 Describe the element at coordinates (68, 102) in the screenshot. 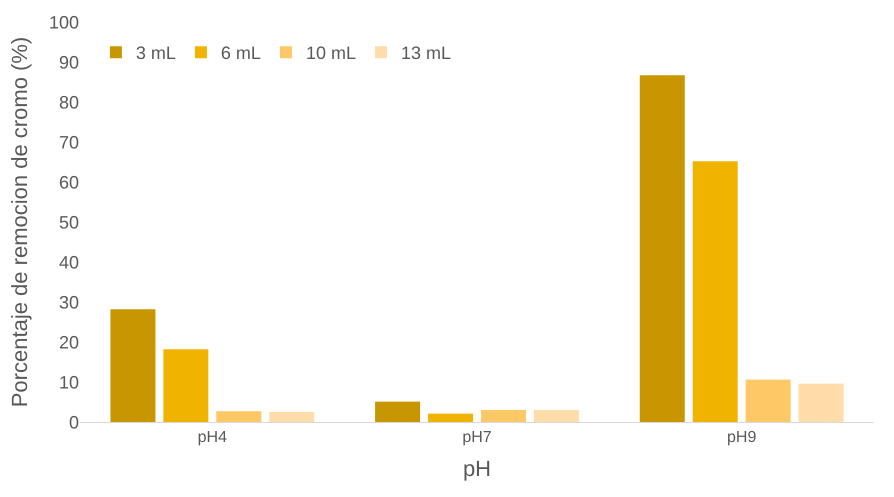

I see `y-tick-label: 80` at that location.